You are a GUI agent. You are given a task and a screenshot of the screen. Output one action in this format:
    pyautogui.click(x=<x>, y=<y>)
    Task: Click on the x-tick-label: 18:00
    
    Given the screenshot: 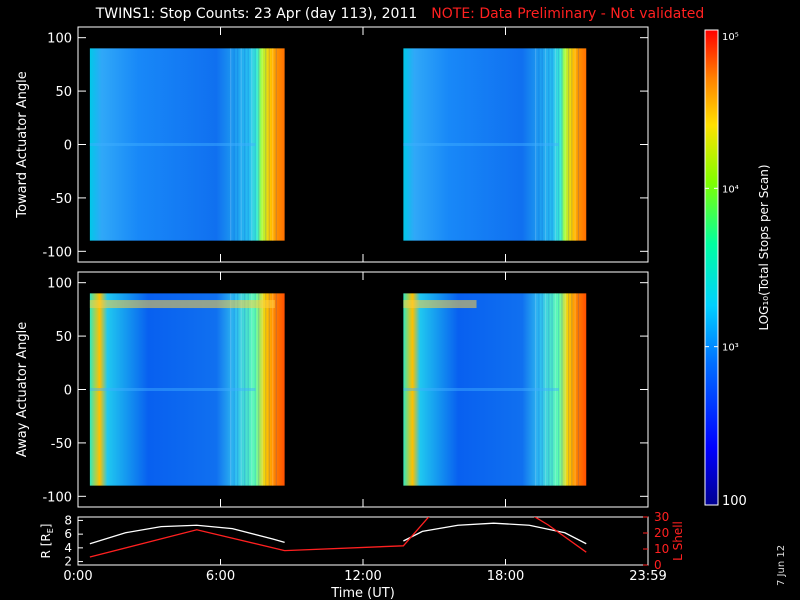 What is the action you would take?
    pyautogui.click(x=505, y=576)
    